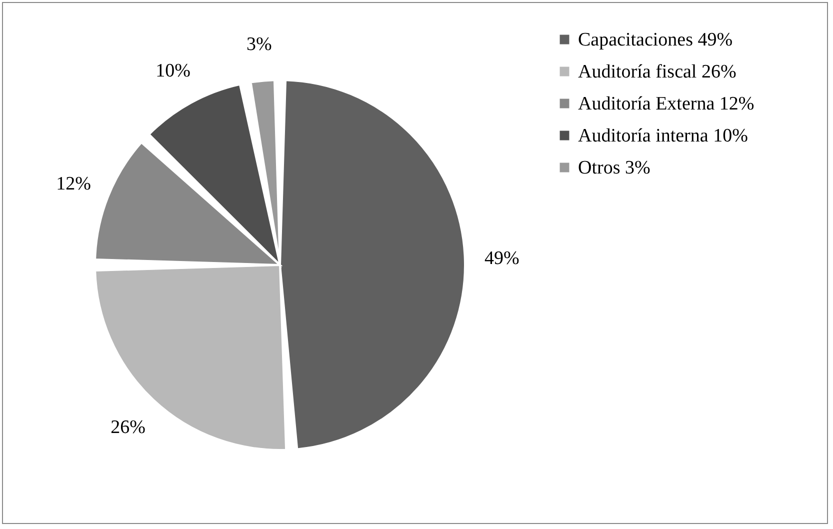 The image size is (833, 529). What do you see at coordinates (74, 183) in the screenshot?
I see `data-label: 12%` at bounding box center [74, 183].